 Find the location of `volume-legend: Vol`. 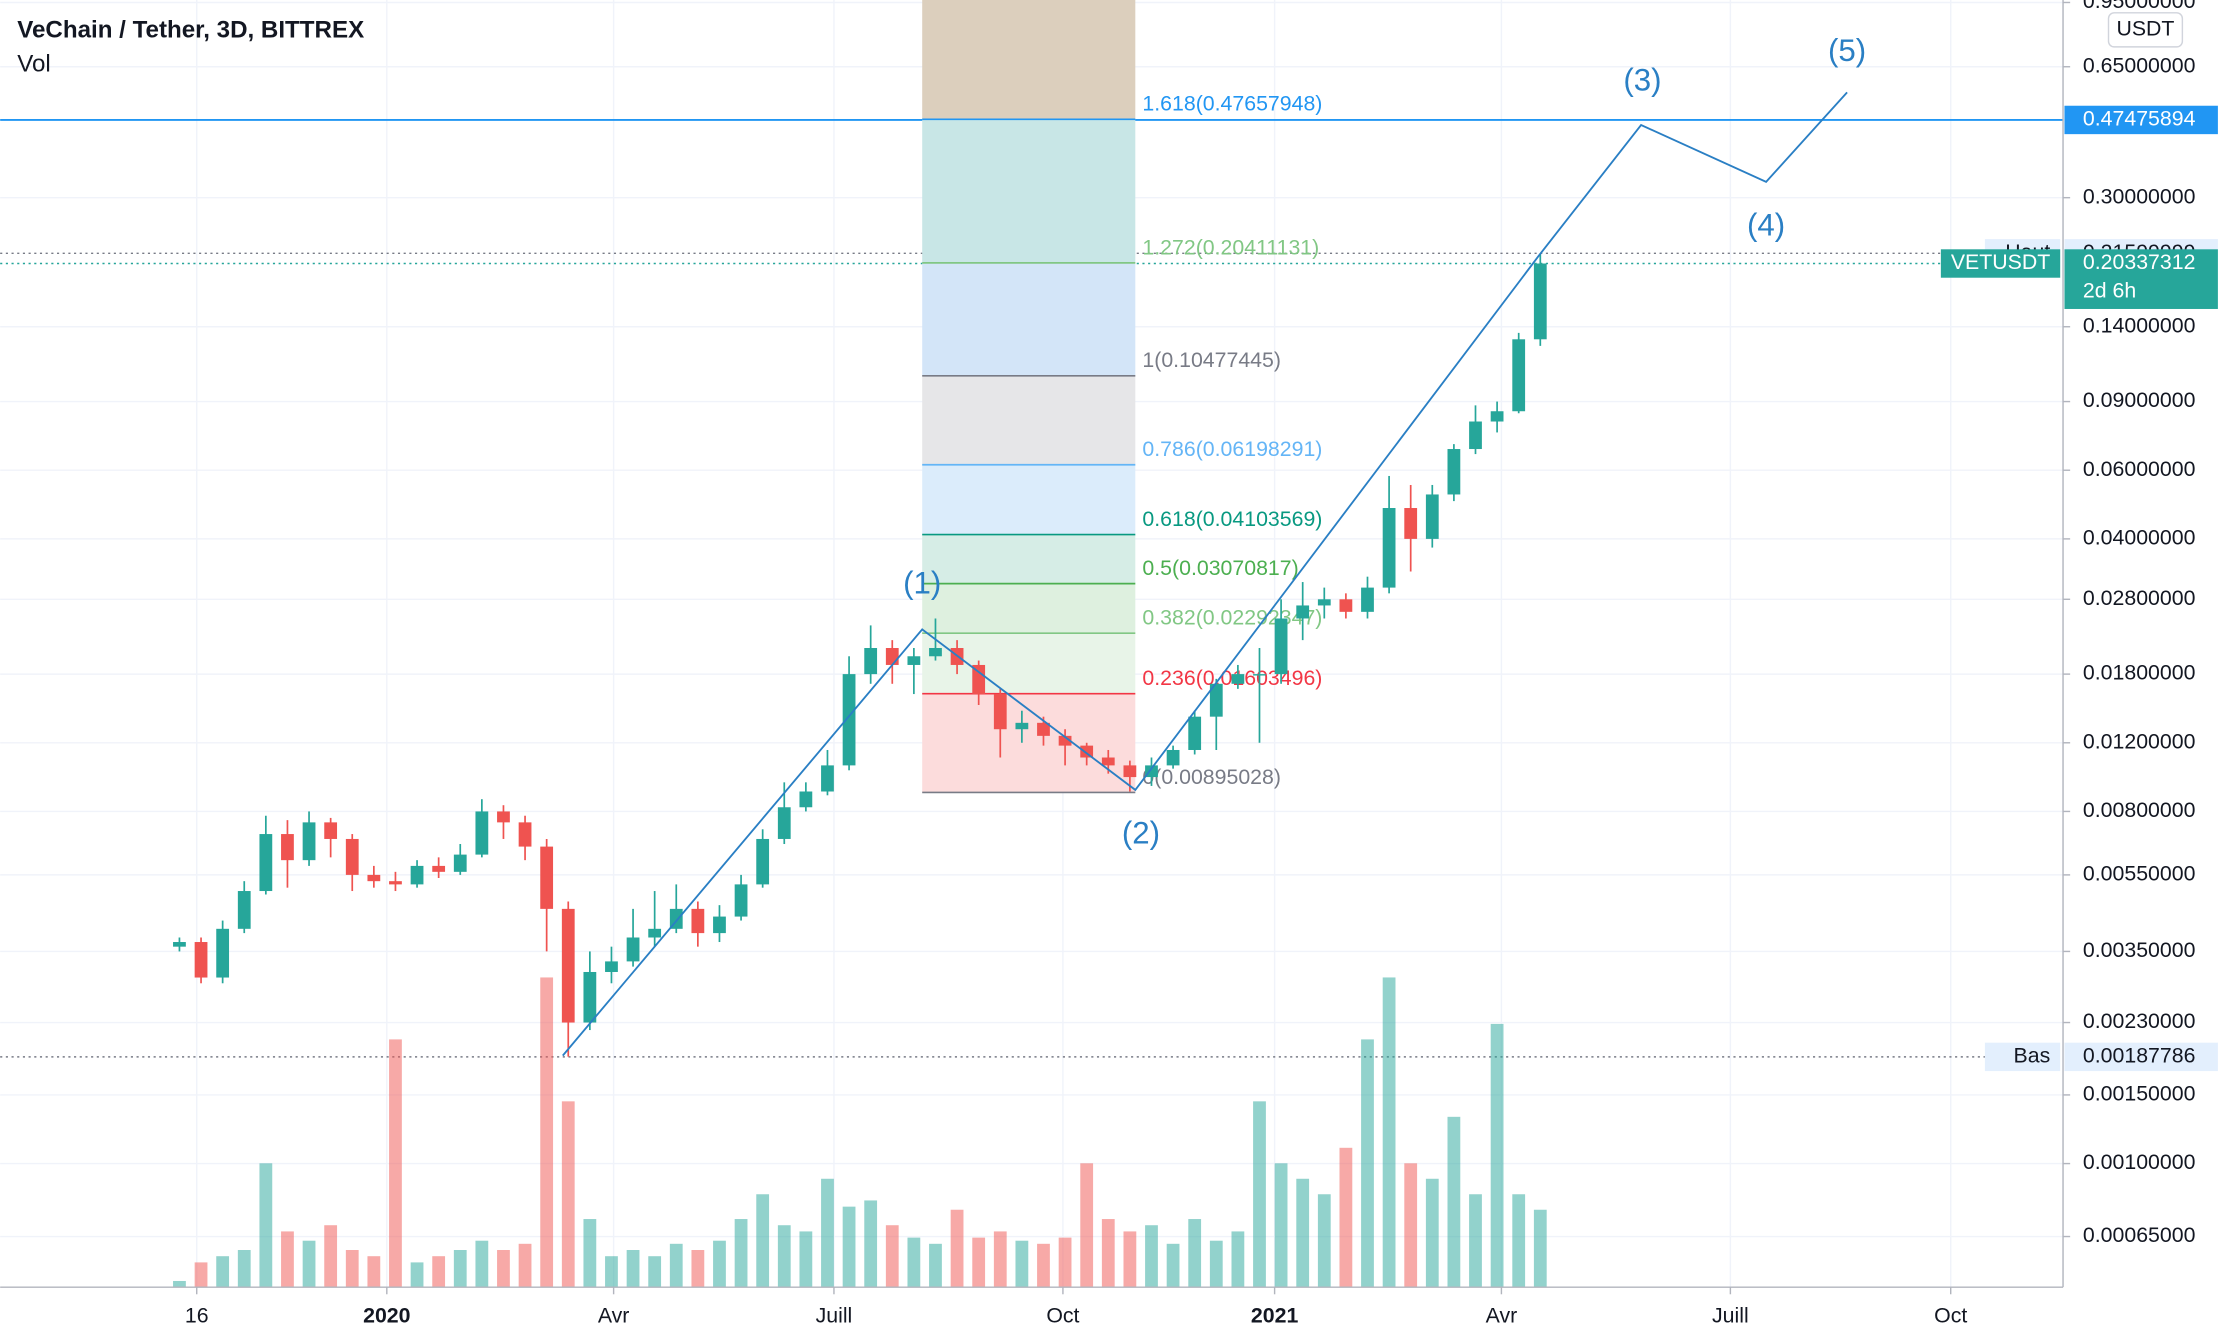

volume-legend: Vol is located at coordinates (34, 64).